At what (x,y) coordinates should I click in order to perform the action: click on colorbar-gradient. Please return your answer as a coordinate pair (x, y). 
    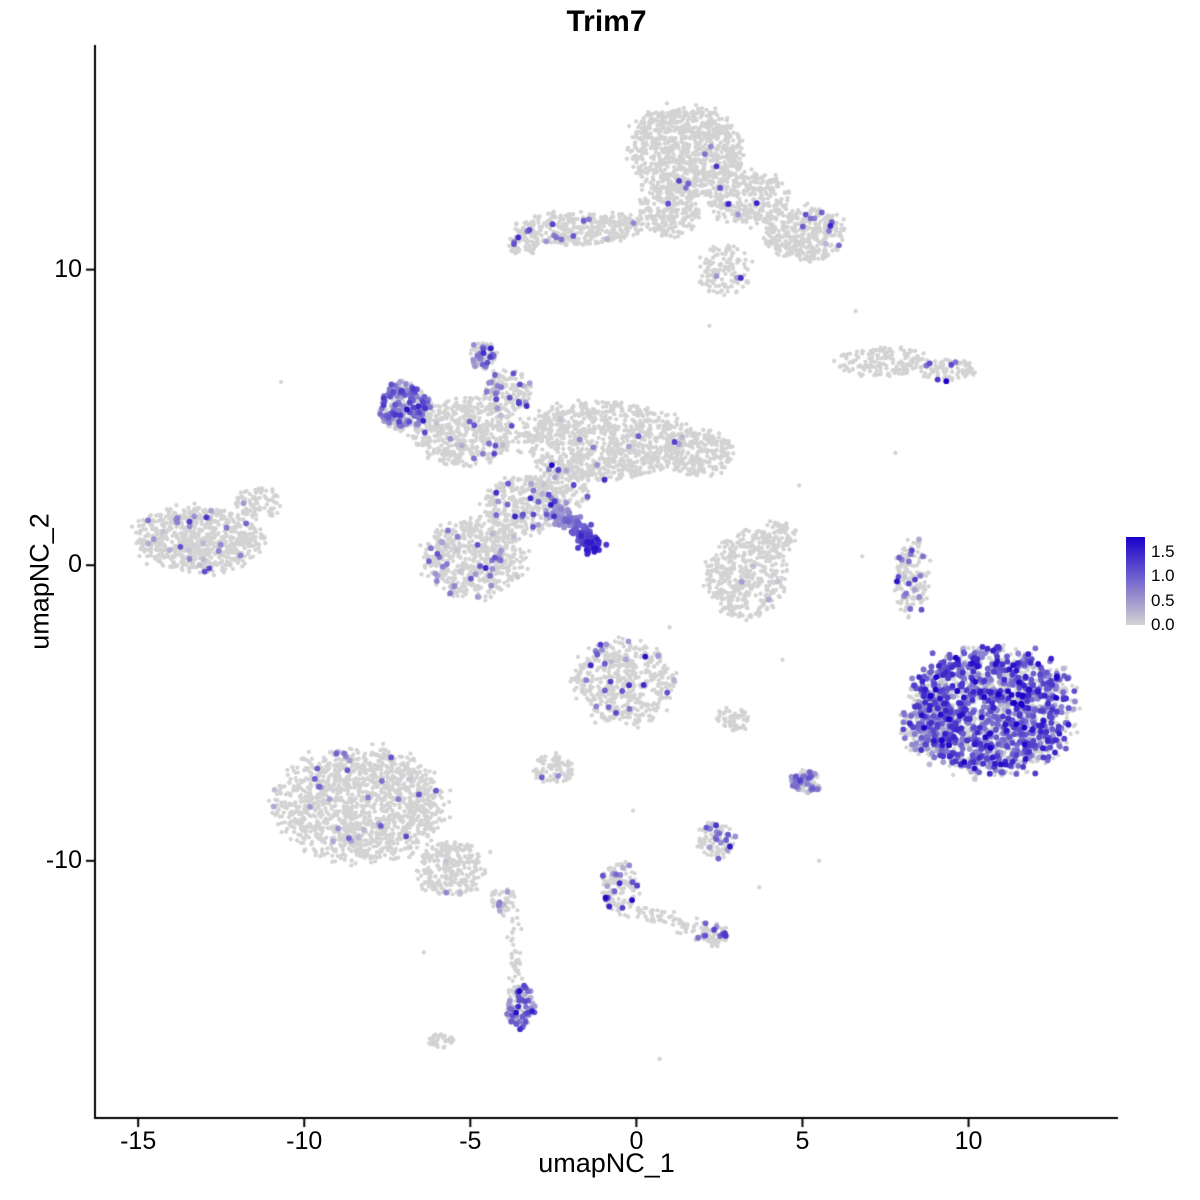
    Looking at the image, I should click on (1135, 581).